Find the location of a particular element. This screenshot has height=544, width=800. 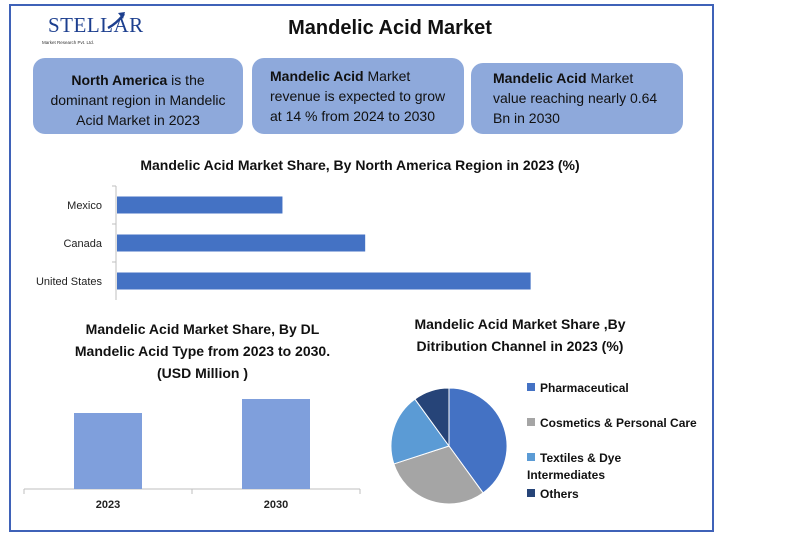

region-tick-label: Canada is located at coordinates (82, 244).